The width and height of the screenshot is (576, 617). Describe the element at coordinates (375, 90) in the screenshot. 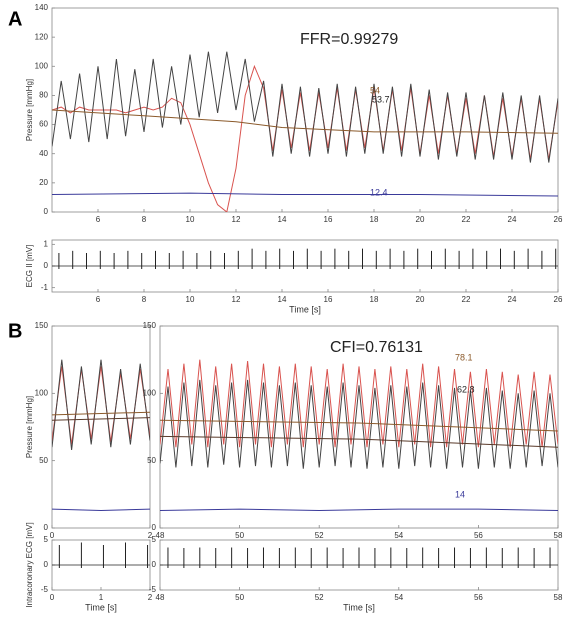

I see `annotation: 54` at that location.